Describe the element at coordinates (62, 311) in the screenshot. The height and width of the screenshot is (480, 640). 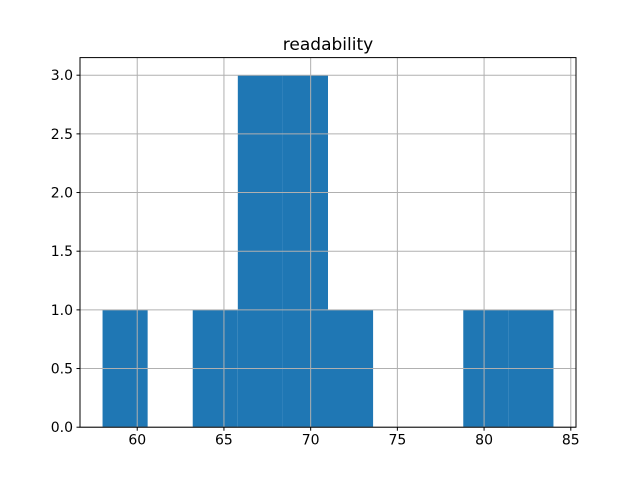
I see `y-tick-label: 1.0` at that location.